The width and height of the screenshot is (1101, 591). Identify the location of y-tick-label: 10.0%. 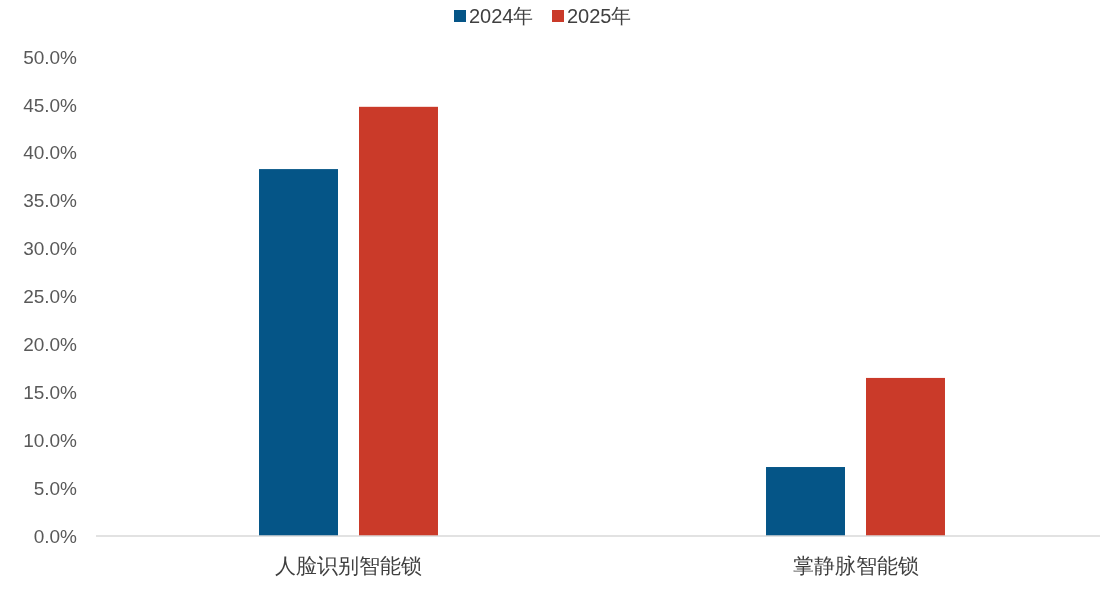
(50, 440).